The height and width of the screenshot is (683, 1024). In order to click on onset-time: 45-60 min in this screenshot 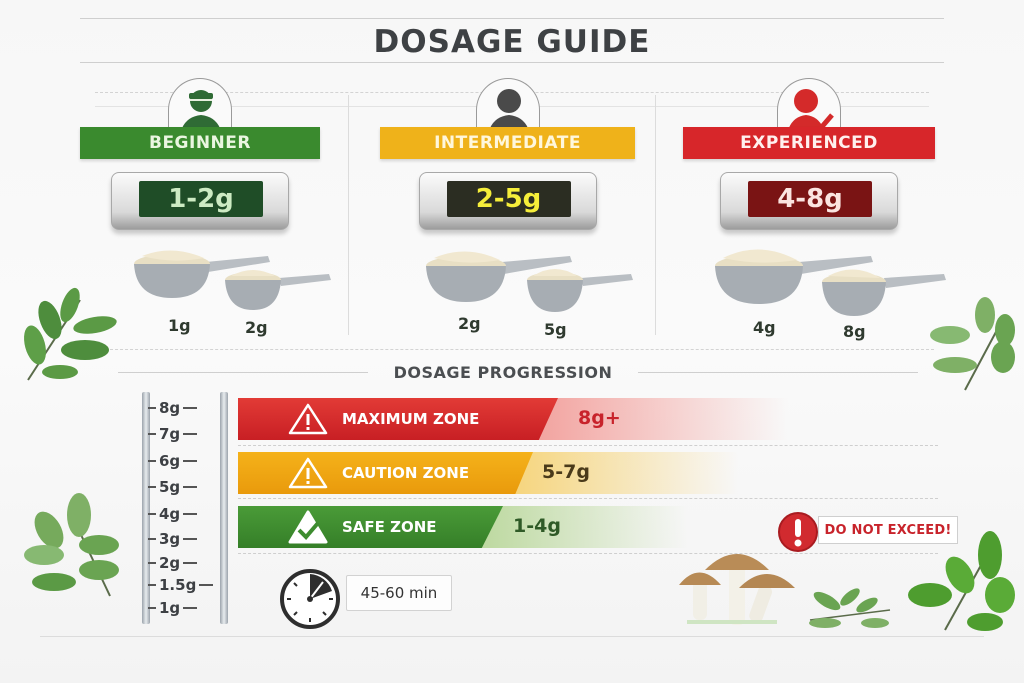, I will do `click(399, 593)`.